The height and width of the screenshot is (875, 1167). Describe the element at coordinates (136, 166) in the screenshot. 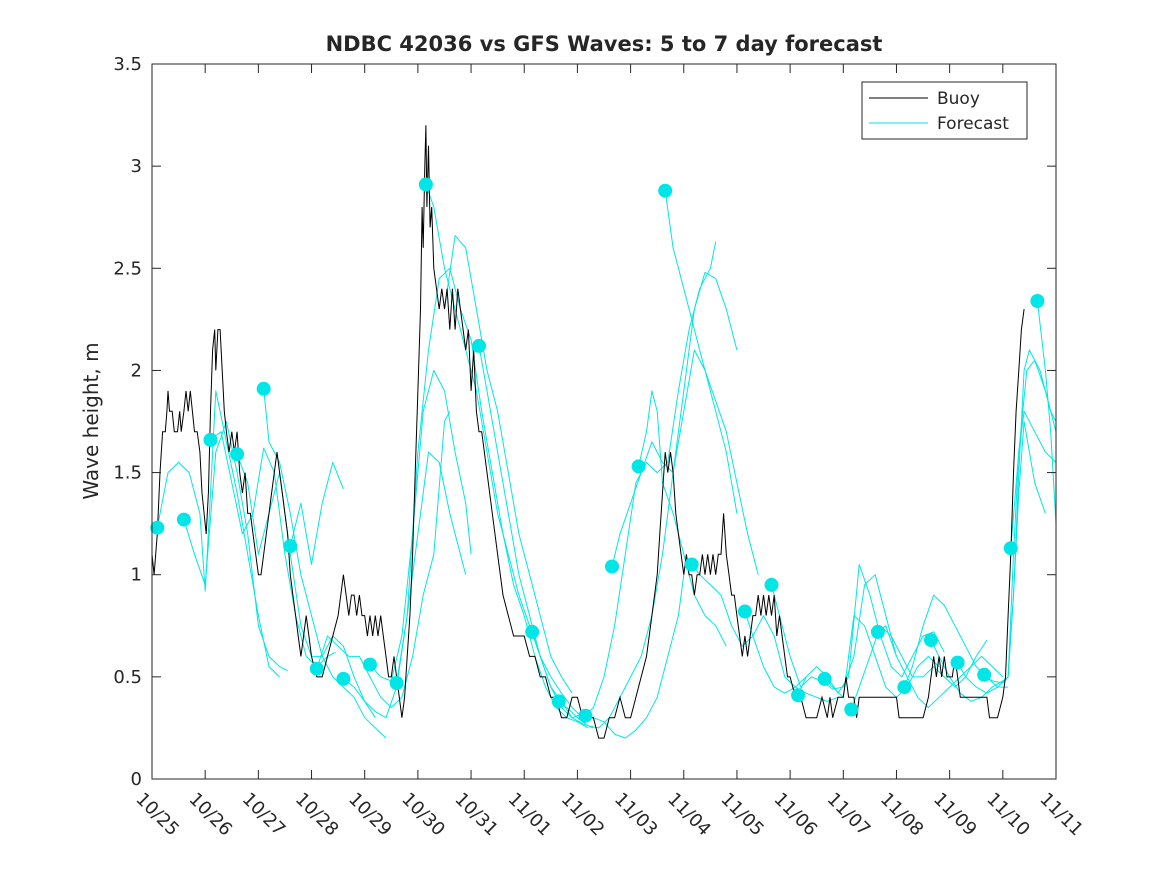

I see `y-tick-label: 3` at that location.